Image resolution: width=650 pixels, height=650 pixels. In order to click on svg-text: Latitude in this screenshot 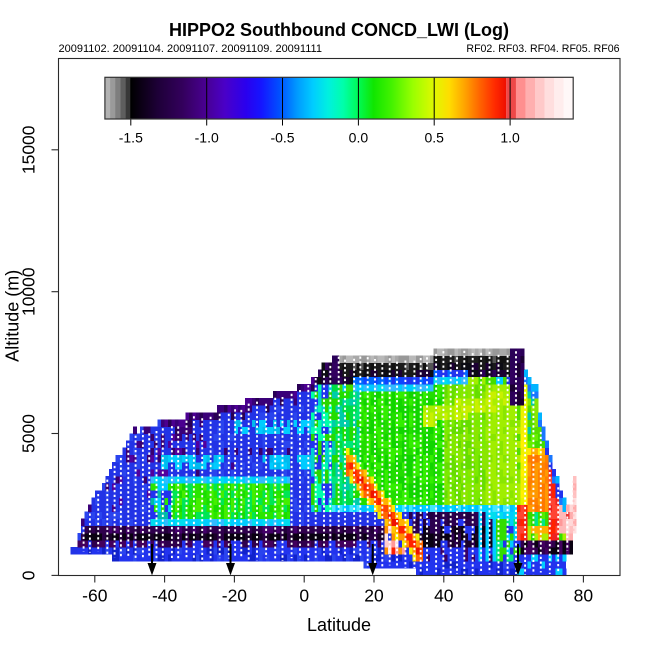, I will do `click(339, 625)`.